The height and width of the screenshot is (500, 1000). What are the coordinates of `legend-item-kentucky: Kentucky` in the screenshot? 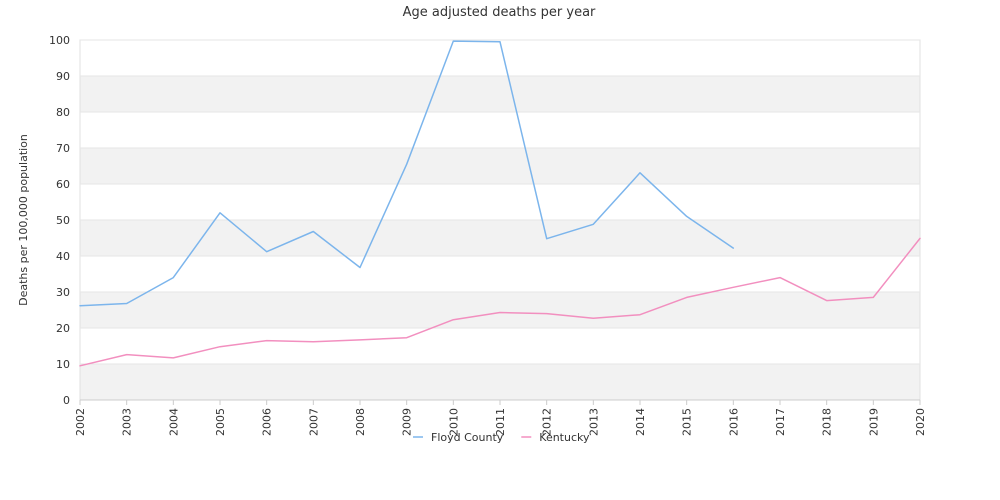 It's located at (555, 437).